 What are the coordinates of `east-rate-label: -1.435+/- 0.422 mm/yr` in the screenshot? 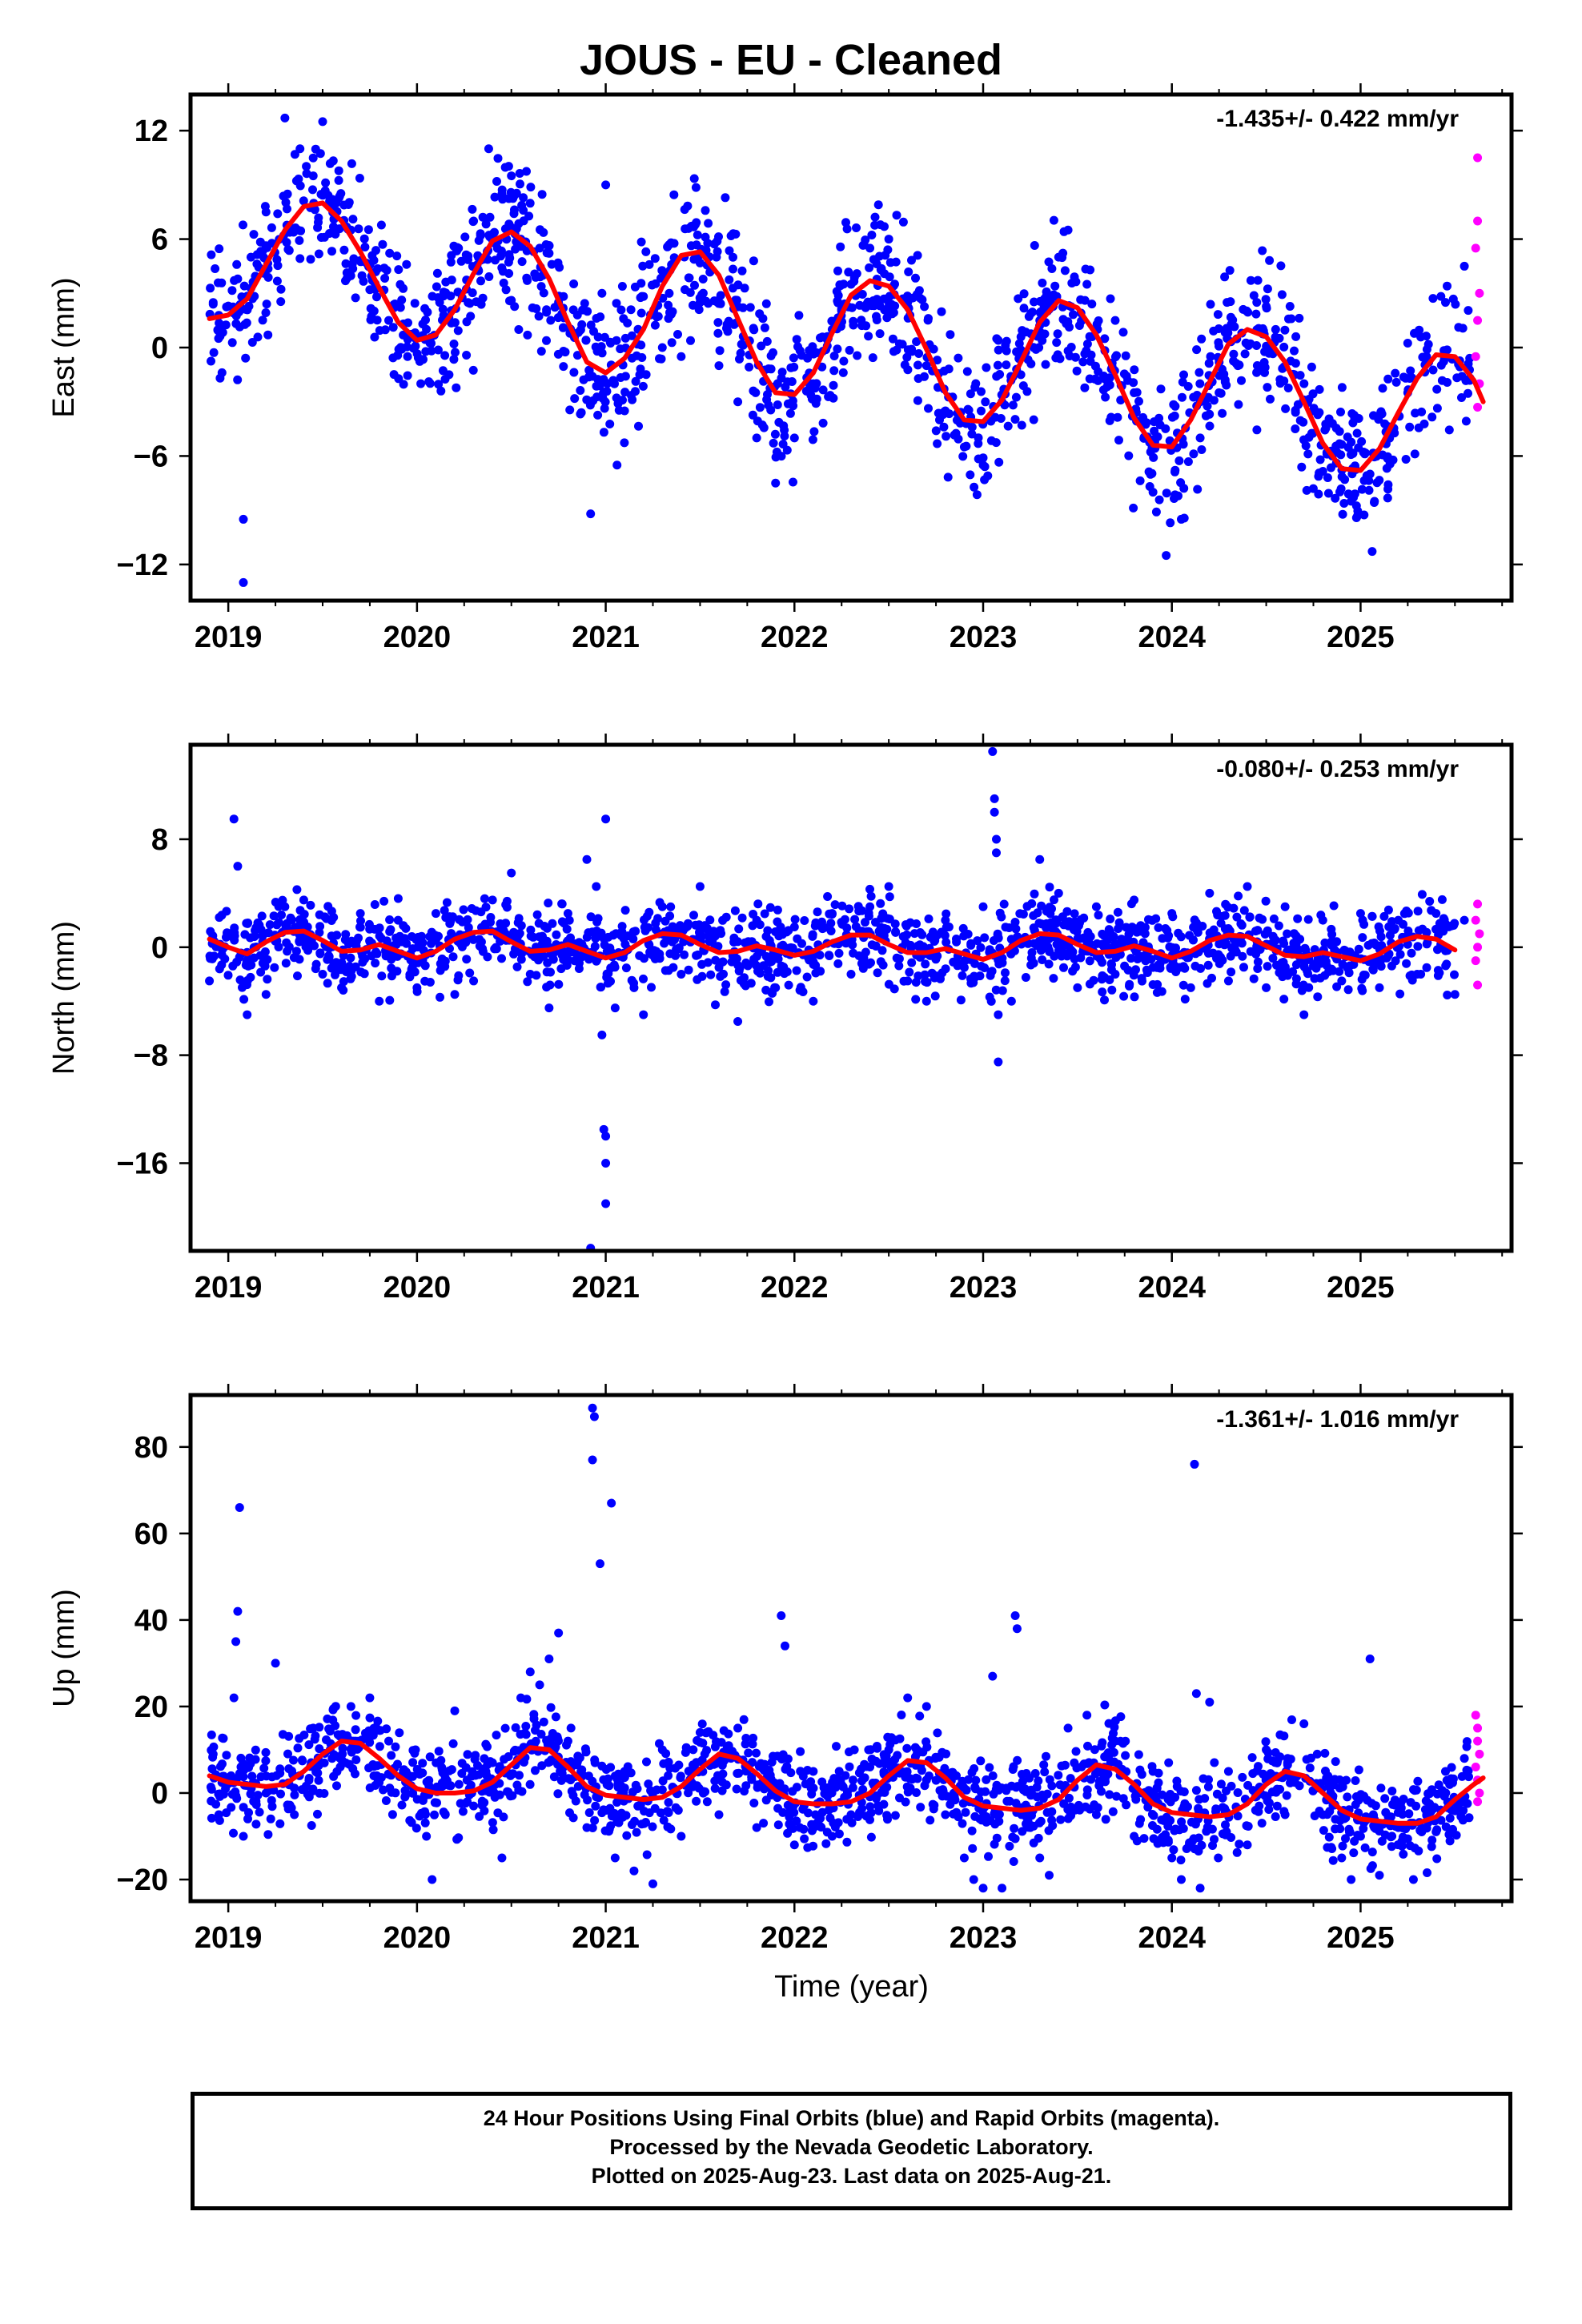 It's located at (1337, 119).